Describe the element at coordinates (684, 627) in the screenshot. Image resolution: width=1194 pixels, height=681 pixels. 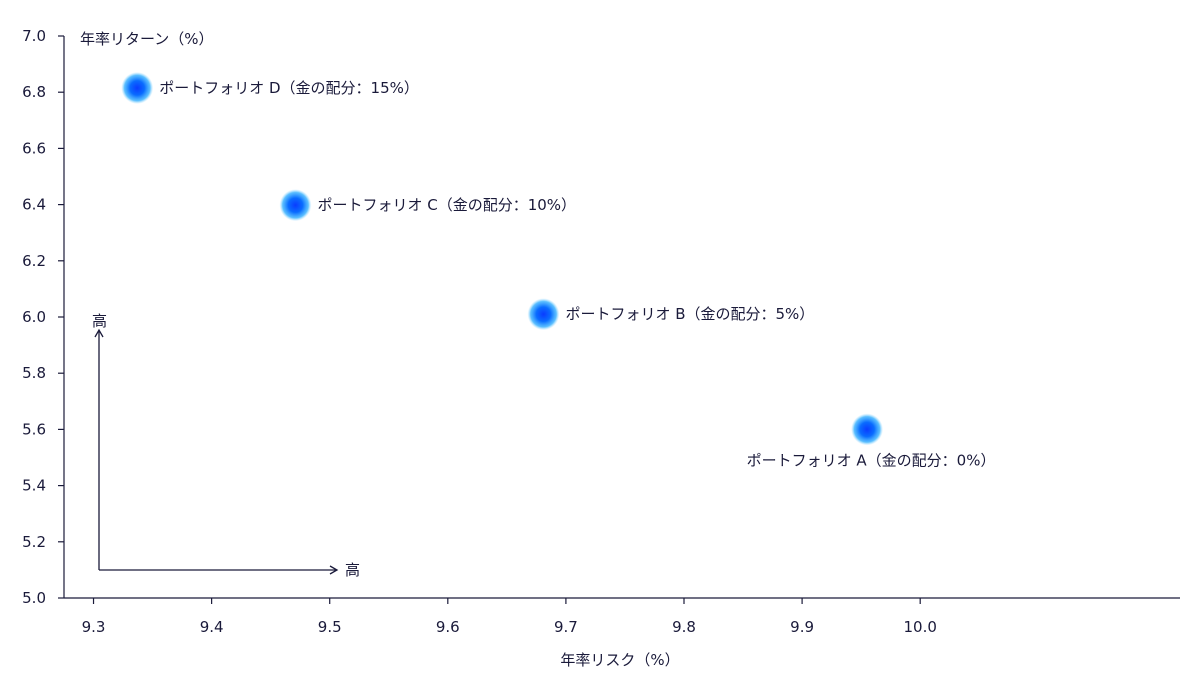
I see `x-tick-label: 9.8` at that location.